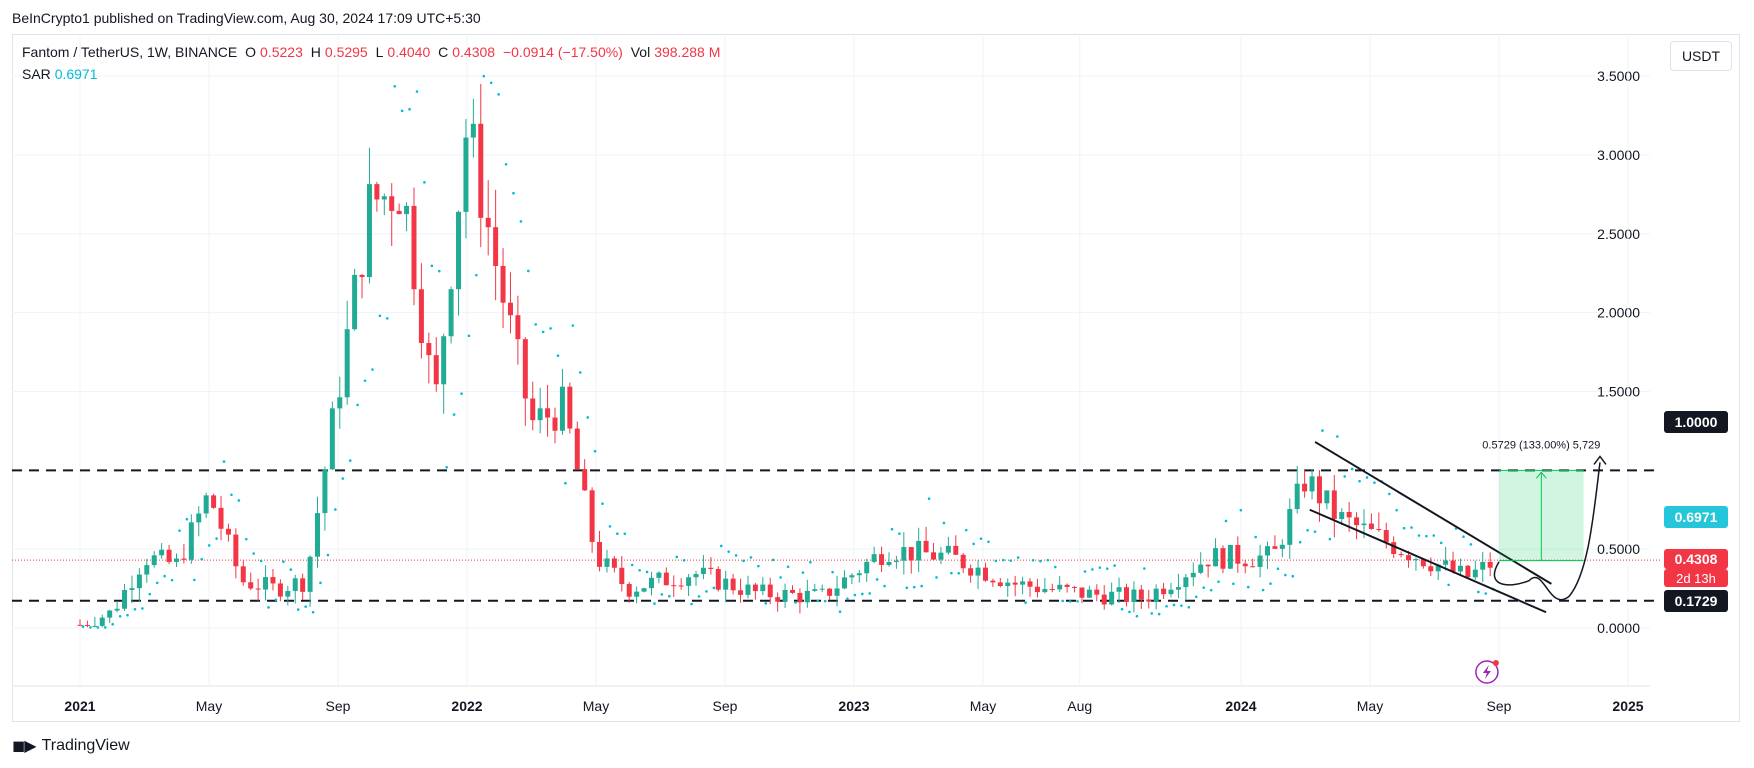 The height and width of the screenshot is (768, 1754). I want to click on tradingview-logo: ◼▶ TradingView, so click(71, 746).